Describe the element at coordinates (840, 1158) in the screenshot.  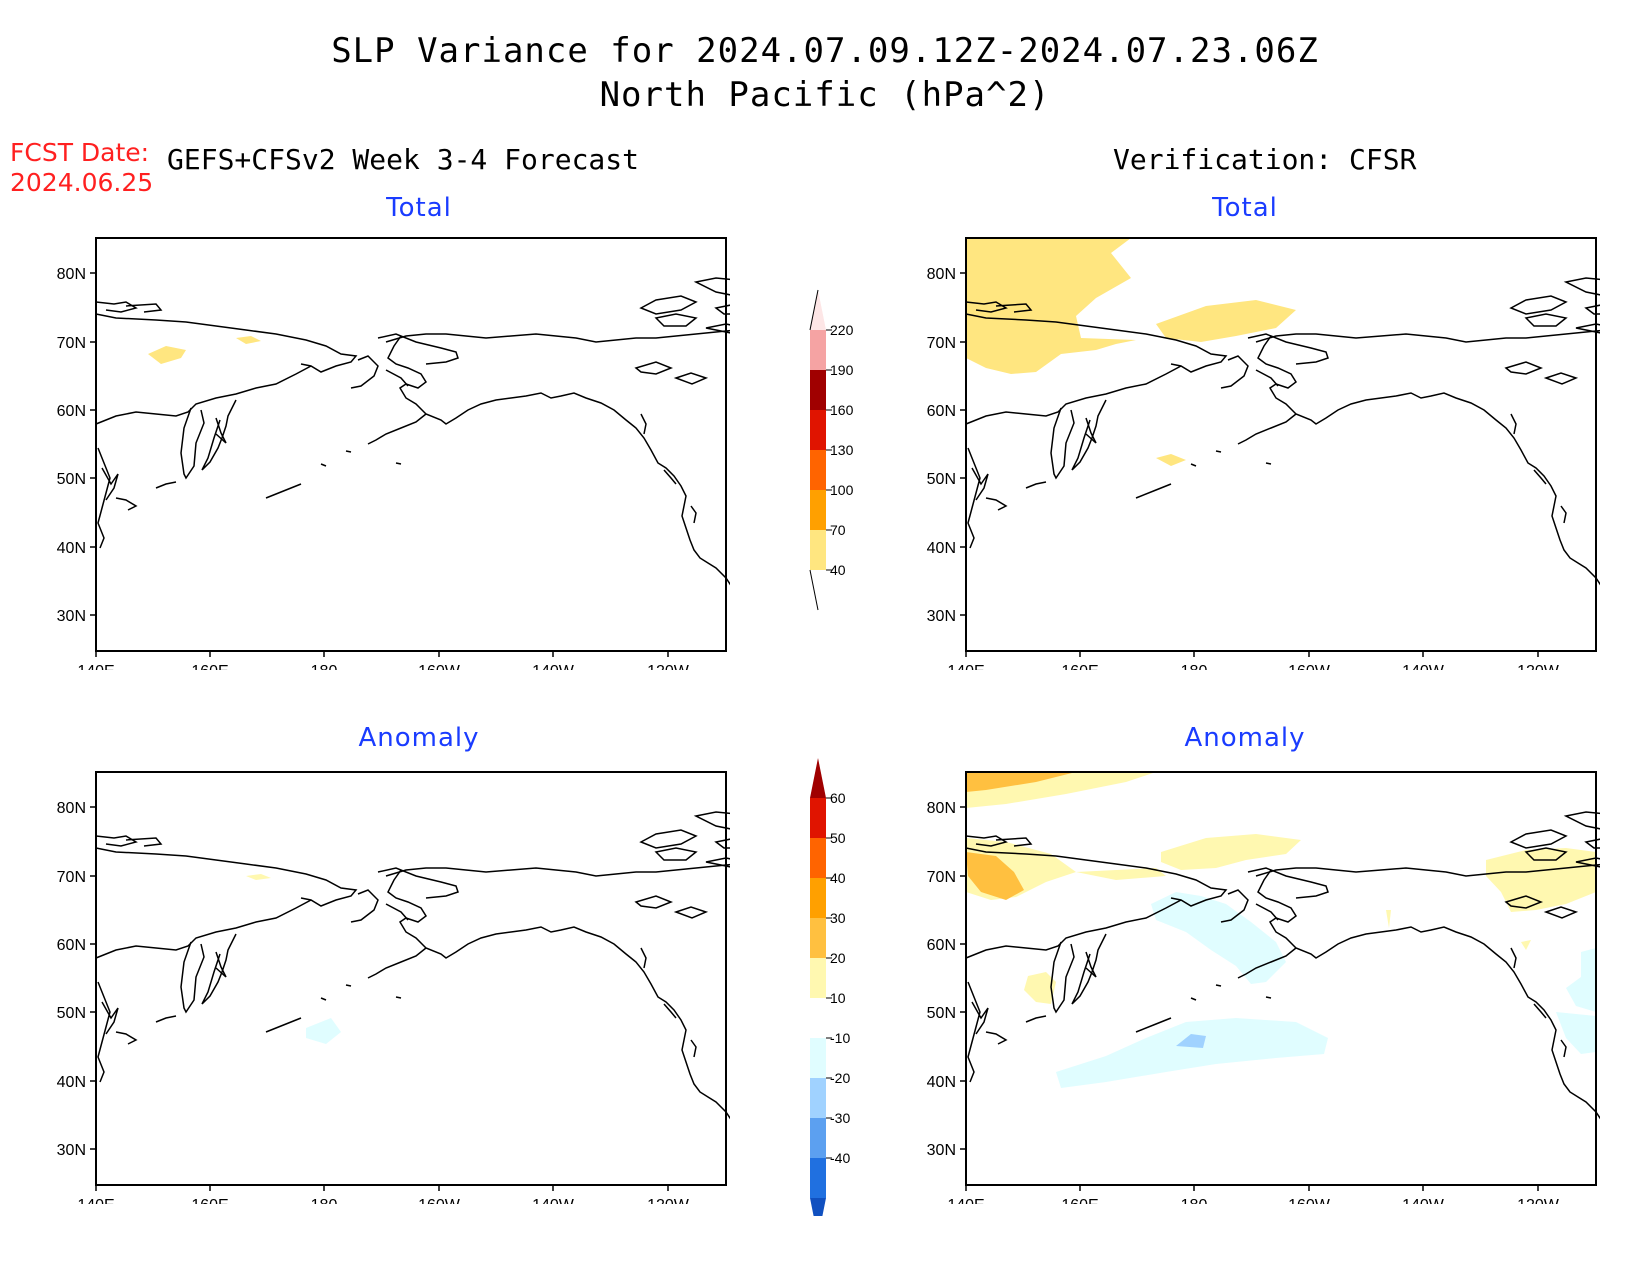
I see `colorbar-label: -40` at that location.